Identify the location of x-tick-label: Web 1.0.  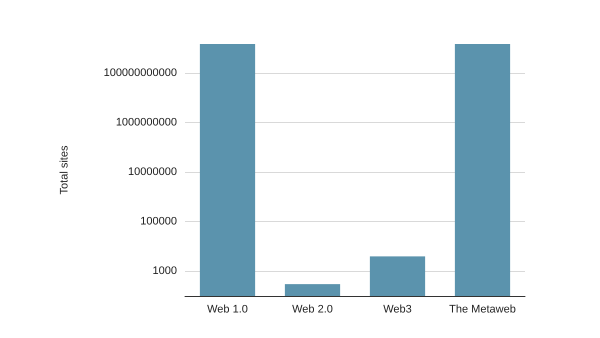
(227, 310).